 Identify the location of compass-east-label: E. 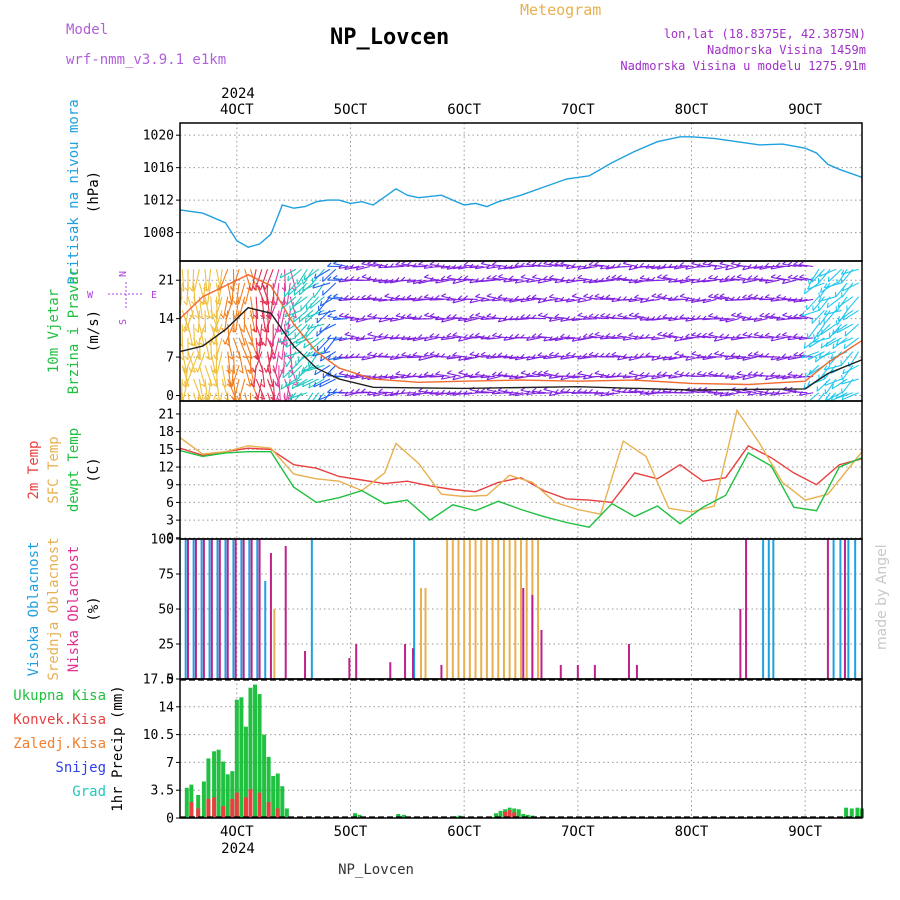
(154, 295).